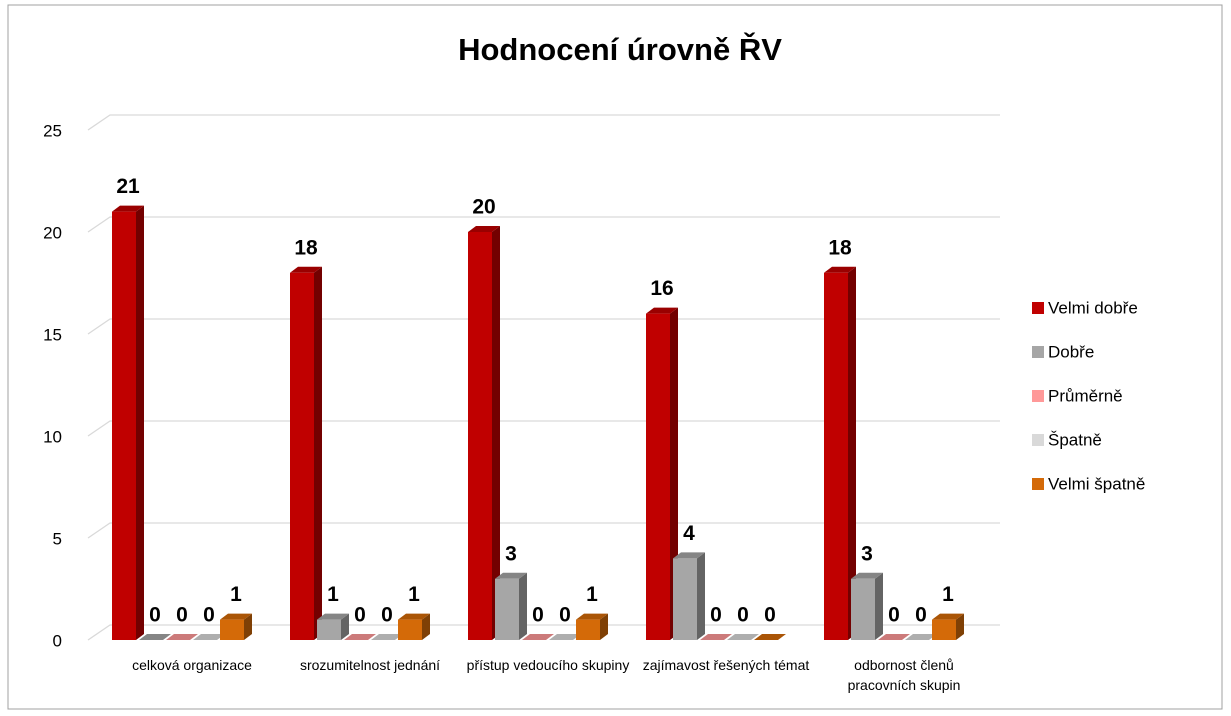  Describe the element at coordinates (904, 675) in the screenshot. I see `x-tick-label: odbornost členů pracovních skupin` at that location.